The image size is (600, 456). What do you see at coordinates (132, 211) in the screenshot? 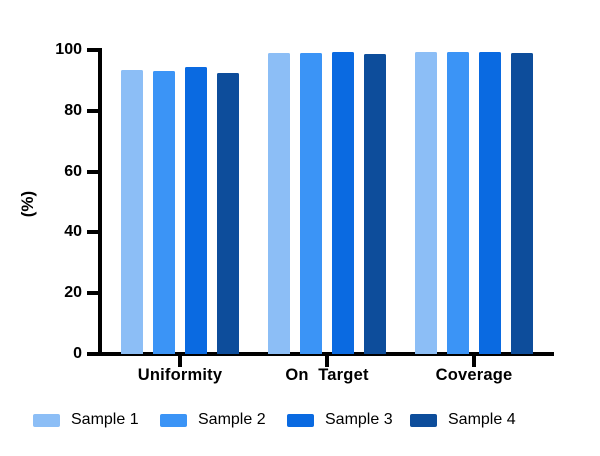
I see `bar-sample-1-uniformity` at bounding box center [132, 211].